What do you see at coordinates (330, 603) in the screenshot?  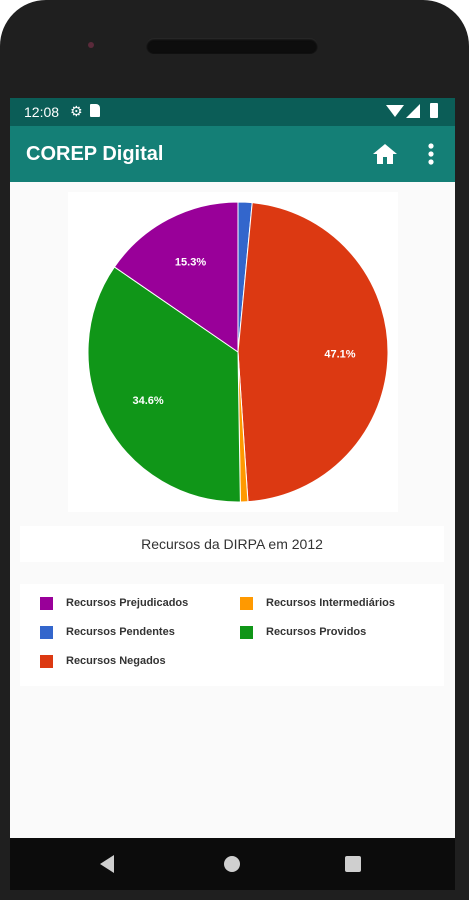 I see `legend-label: Recursos Intermediários` at bounding box center [330, 603].